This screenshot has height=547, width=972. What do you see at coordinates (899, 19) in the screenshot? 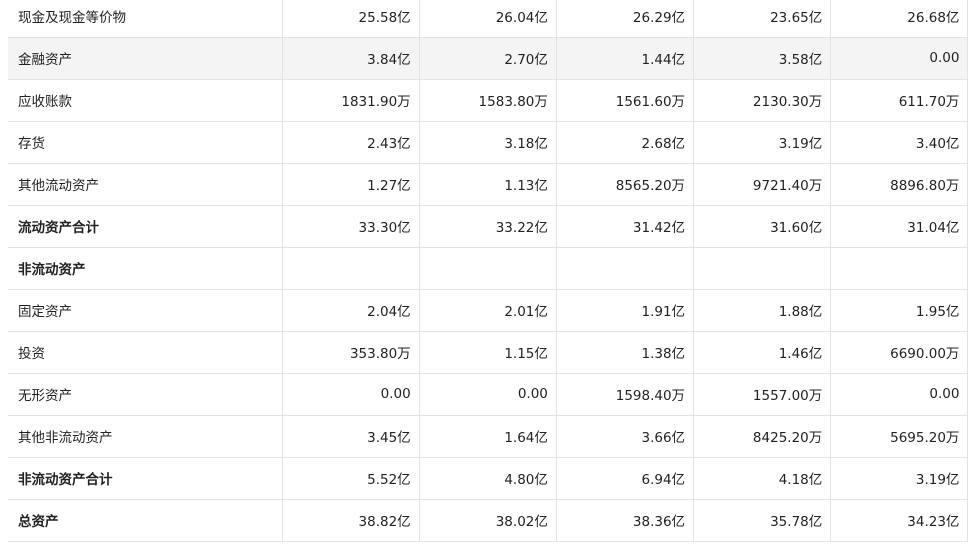
I see `cell-value: 26.68亿` at bounding box center [899, 19].